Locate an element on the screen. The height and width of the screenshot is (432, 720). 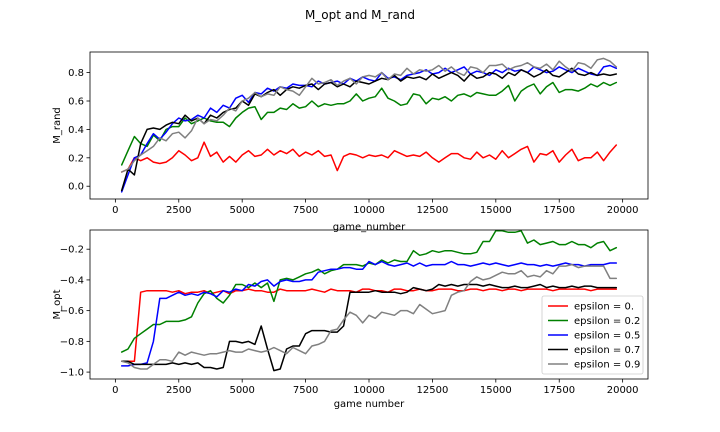
y-axis-label: M_opt is located at coordinates (57, 304).